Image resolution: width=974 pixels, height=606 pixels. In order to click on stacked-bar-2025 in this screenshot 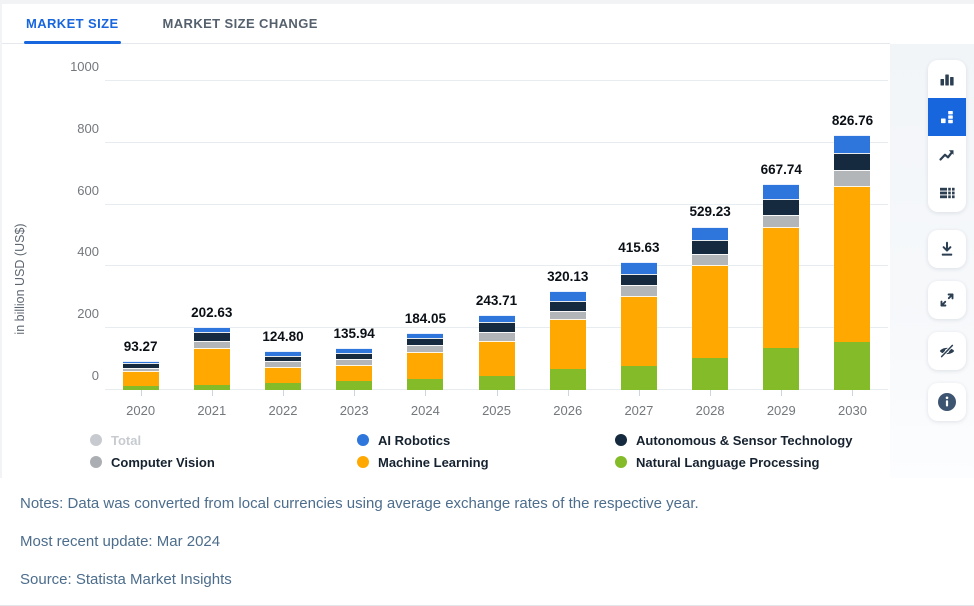, I will do `click(496, 352)`.